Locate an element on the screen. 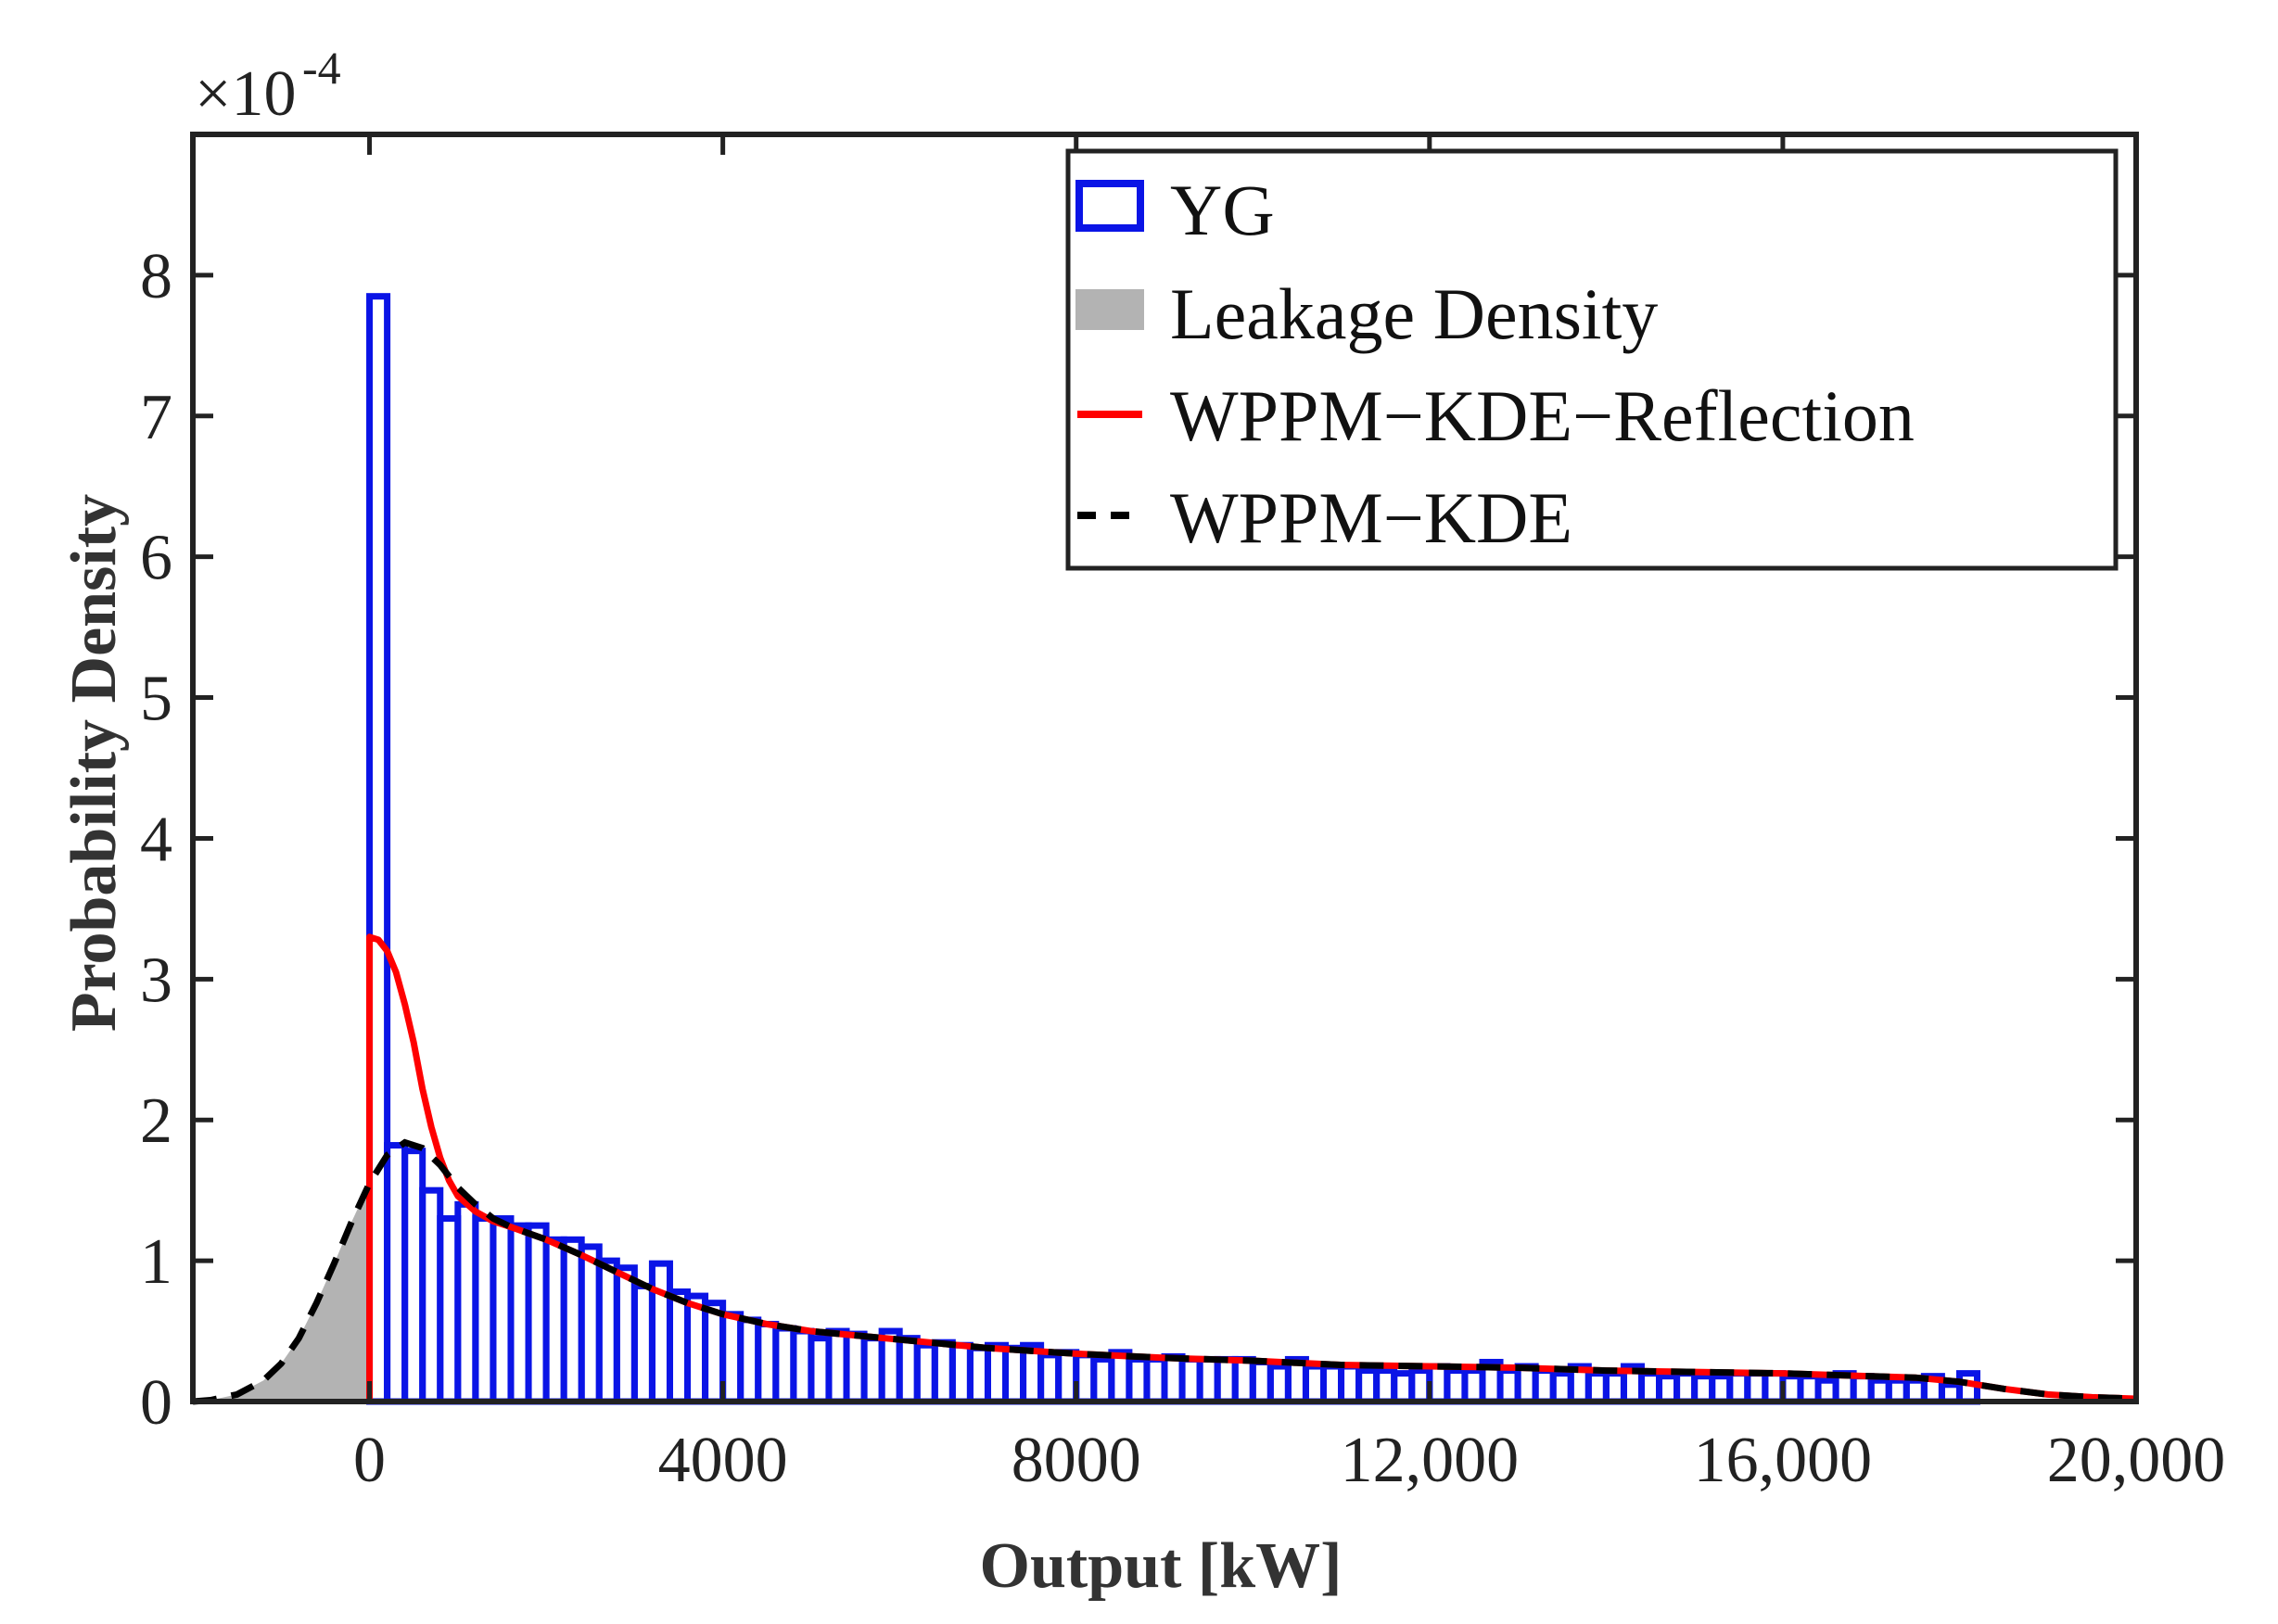 The width and height of the screenshot is (2278, 1624). x-tick-label: 4000 is located at coordinates (723, 1460).